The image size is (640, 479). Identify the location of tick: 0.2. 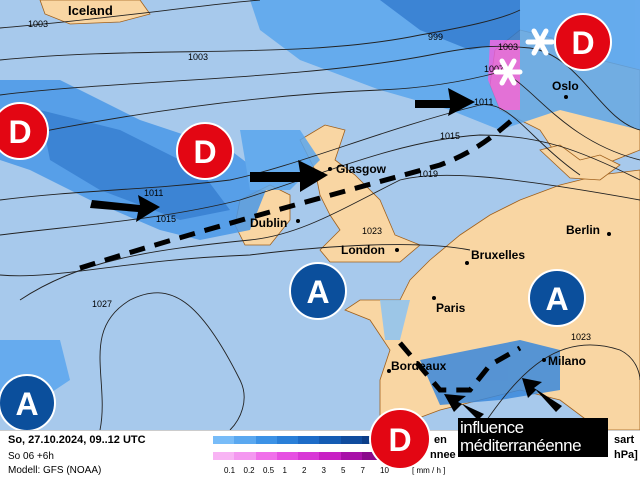
(249, 470).